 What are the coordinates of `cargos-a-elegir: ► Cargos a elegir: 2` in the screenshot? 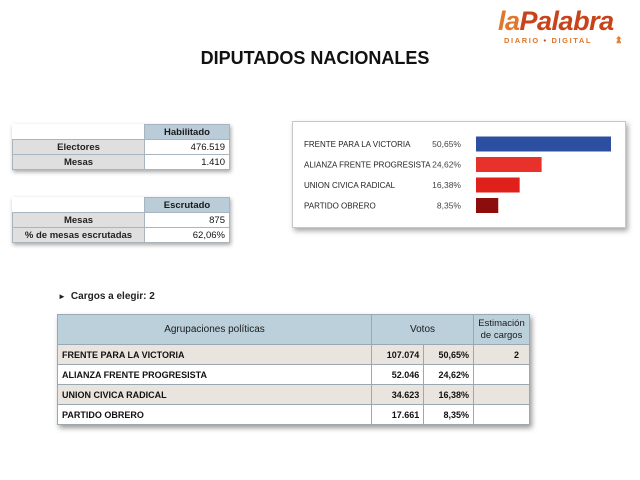 It's located at (106, 296).